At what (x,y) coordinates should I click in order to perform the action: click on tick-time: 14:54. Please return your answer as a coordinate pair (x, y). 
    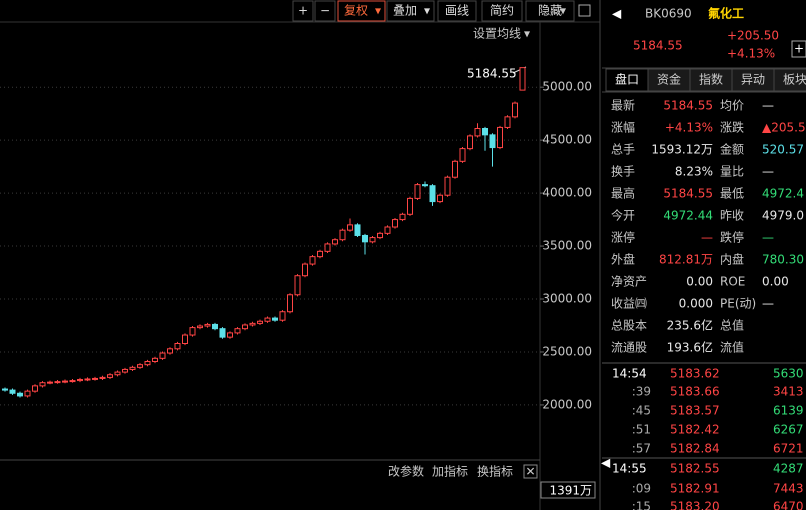
    Looking at the image, I should click on (629, 374).